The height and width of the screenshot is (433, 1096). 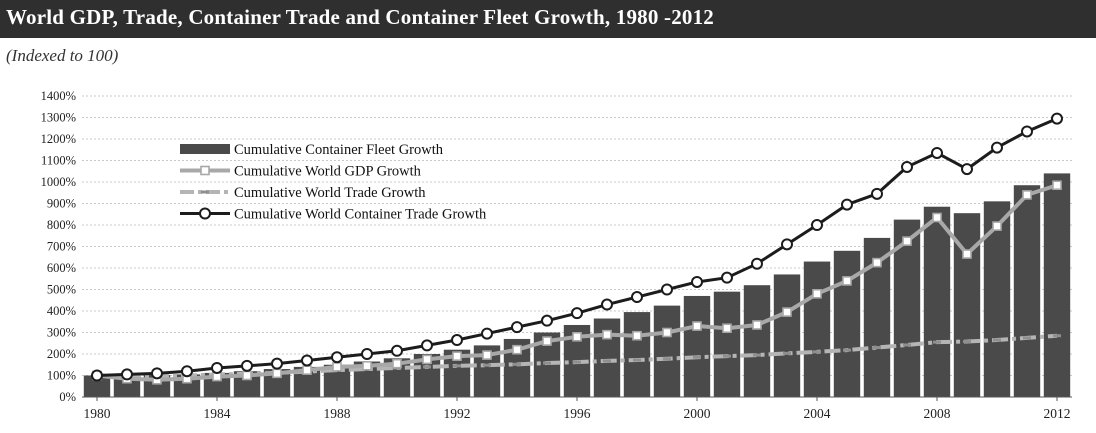 I want to click on y-tick-label: 1400%, so click(x=58, y=96).